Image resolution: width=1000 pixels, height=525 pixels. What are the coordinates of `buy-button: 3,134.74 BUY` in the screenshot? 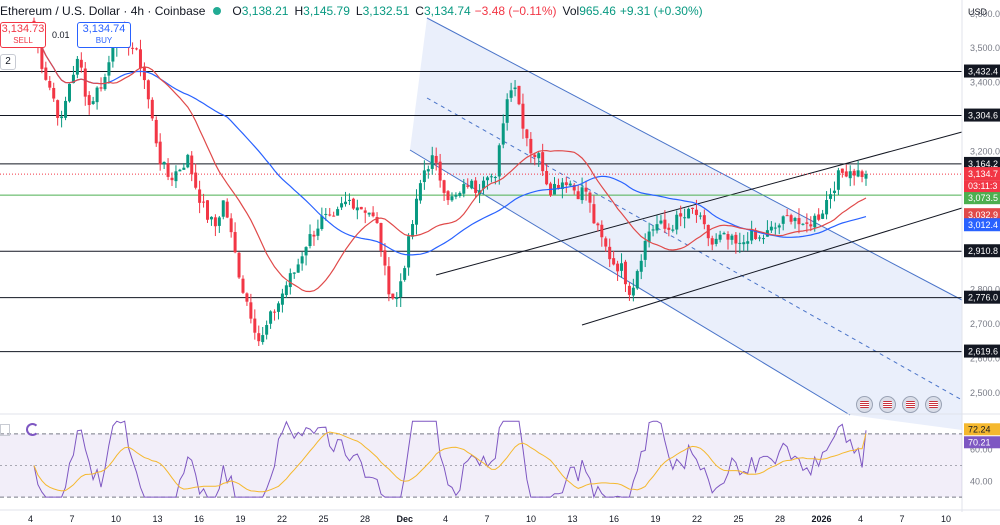 It's located at (104, 35).